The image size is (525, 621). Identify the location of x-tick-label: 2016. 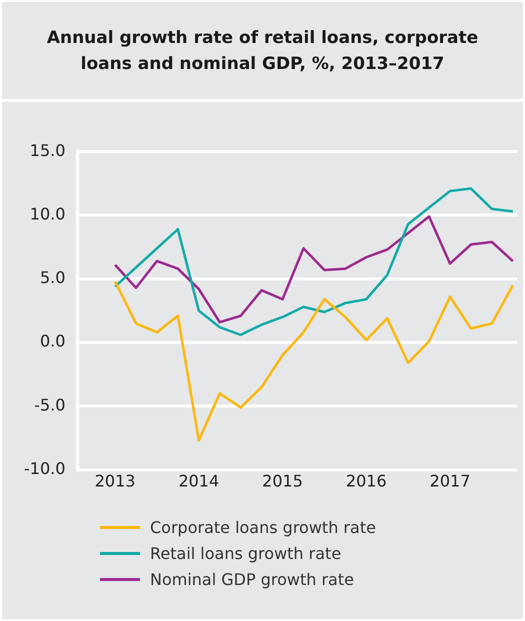
(366, 481).